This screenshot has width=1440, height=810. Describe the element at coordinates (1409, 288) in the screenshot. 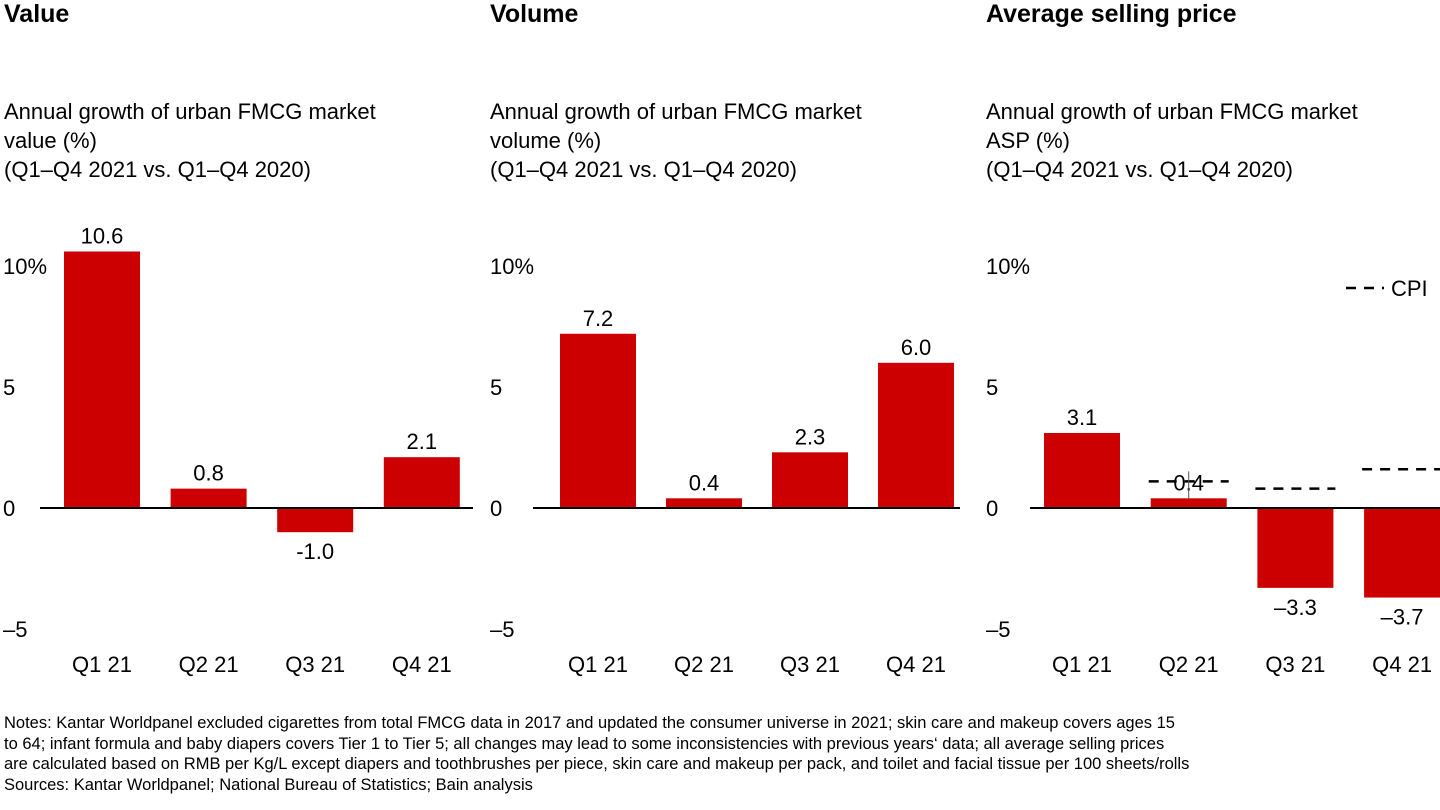

I see `cpi-legend-label: CPI` at that location.